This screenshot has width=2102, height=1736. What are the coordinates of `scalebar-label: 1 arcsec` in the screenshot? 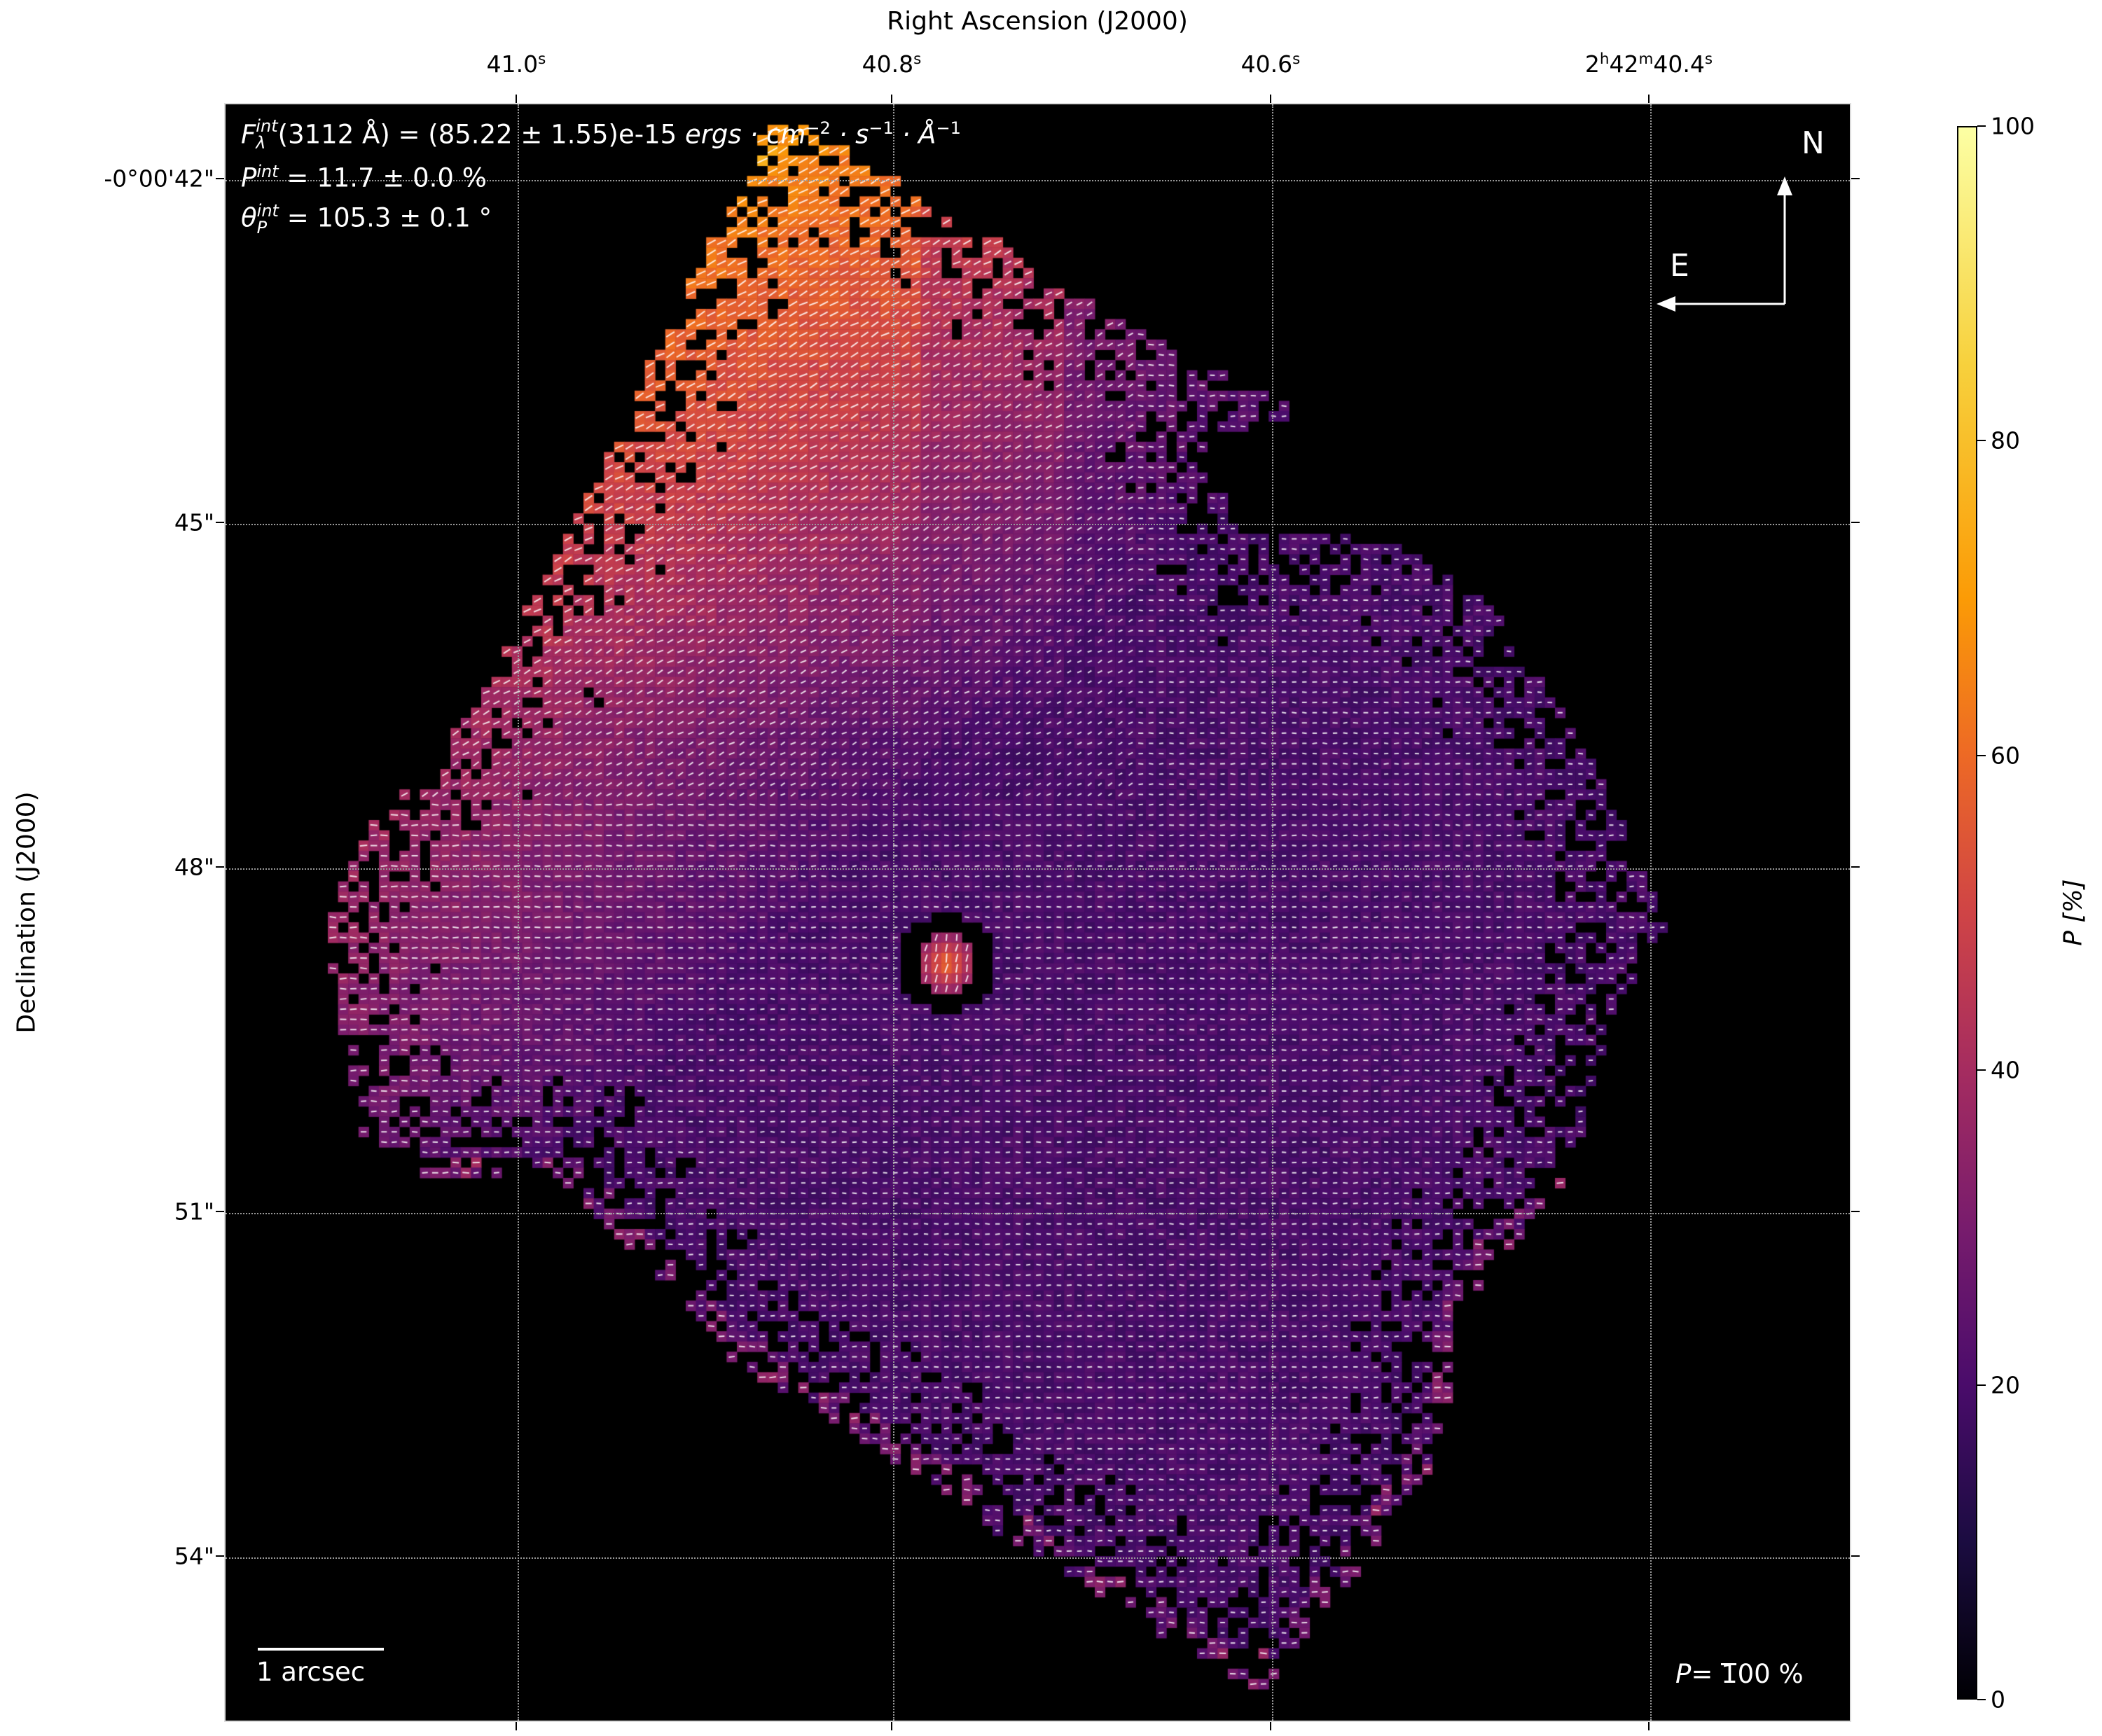 It's located at (311, 1672).